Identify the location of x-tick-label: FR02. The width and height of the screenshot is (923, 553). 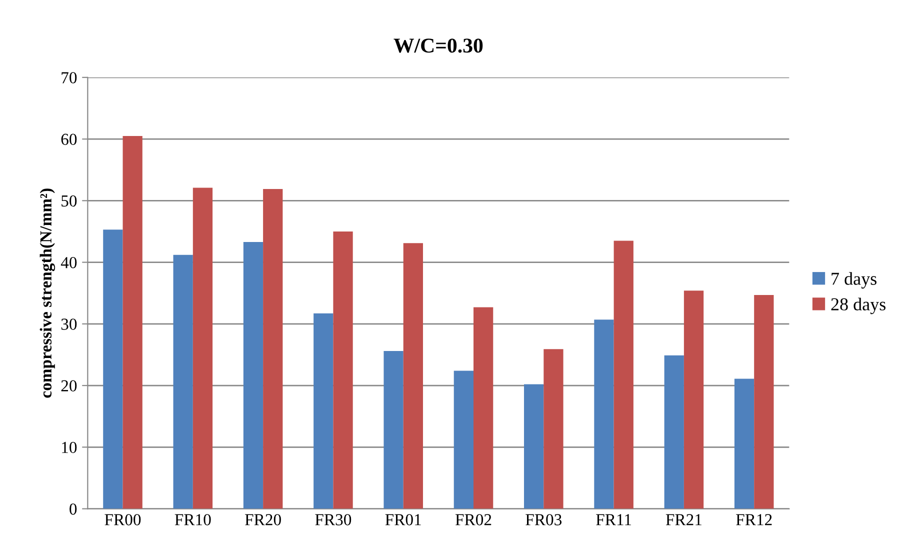
(473, 520).